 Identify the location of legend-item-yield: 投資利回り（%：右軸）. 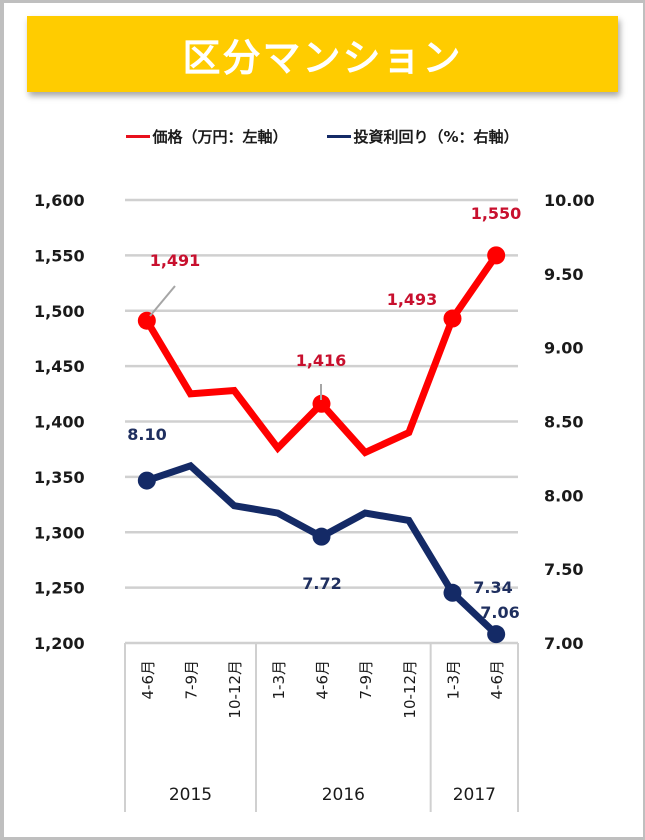
(423, 136).